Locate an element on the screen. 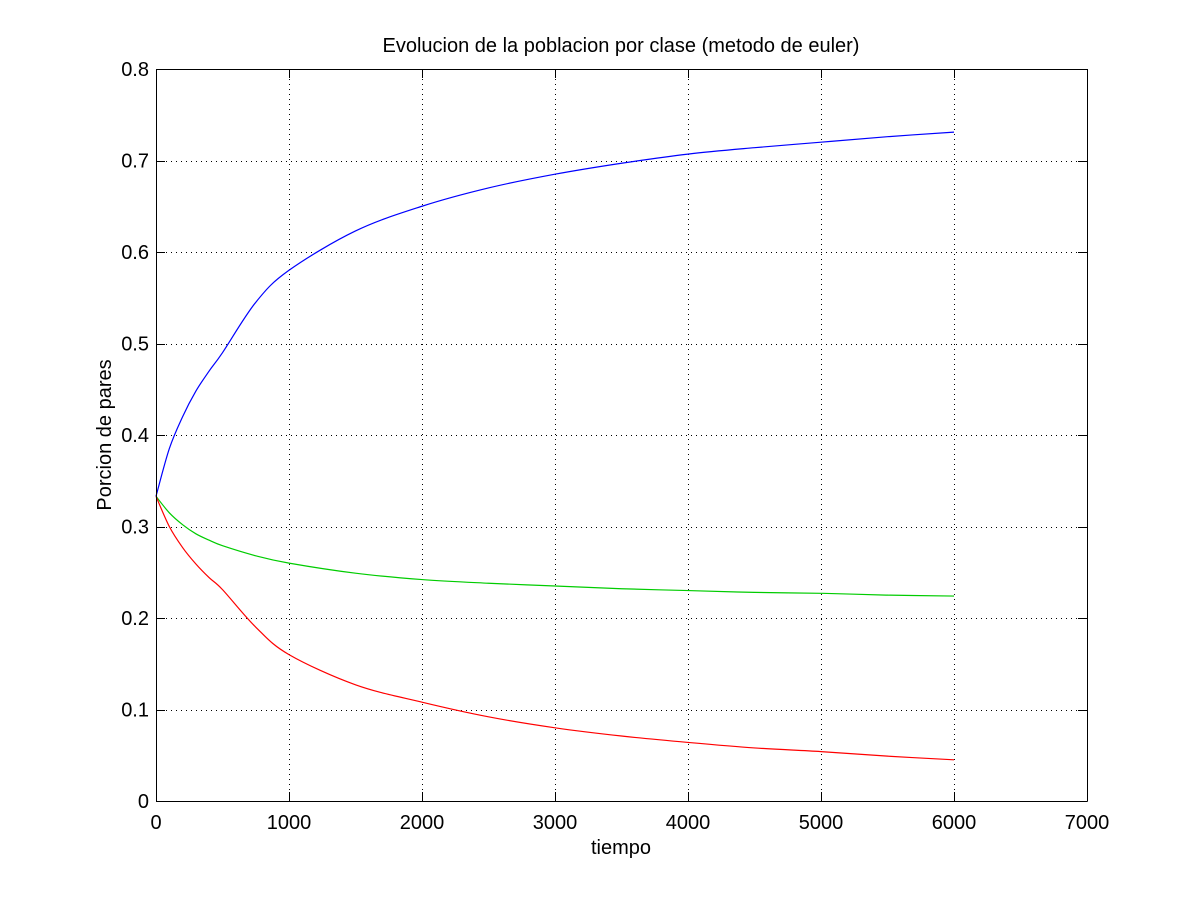 The width and height of the screenshot is (1200, 900). y-tick-label: 0.8 is located at coordinates (135, 70).